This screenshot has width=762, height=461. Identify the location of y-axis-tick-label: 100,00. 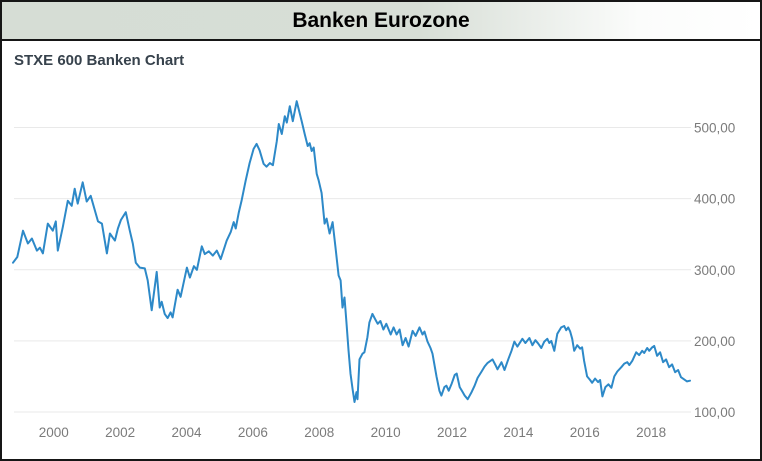
(714, 412).